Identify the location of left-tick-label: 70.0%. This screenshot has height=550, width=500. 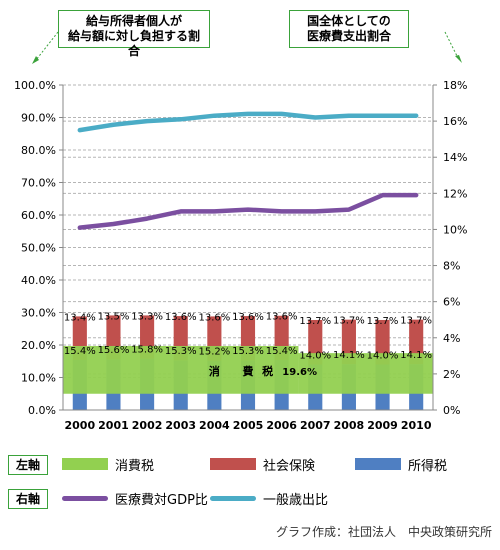
(38, 183).